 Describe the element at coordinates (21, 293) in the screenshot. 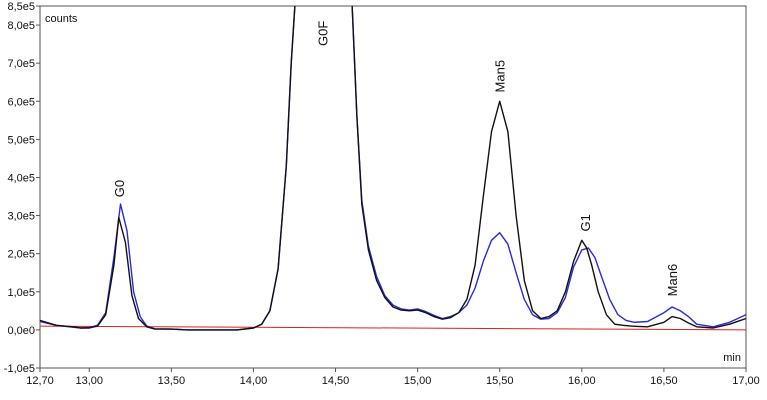

I see `y-tick-label: 1,0e5` at that location.